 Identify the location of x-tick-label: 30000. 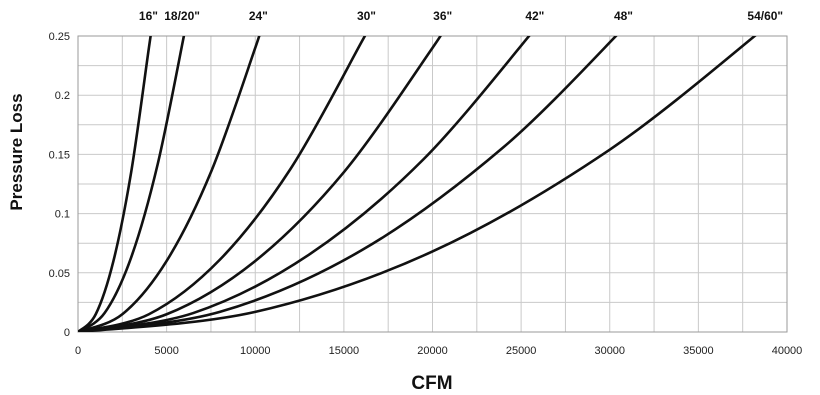
(609, 351).